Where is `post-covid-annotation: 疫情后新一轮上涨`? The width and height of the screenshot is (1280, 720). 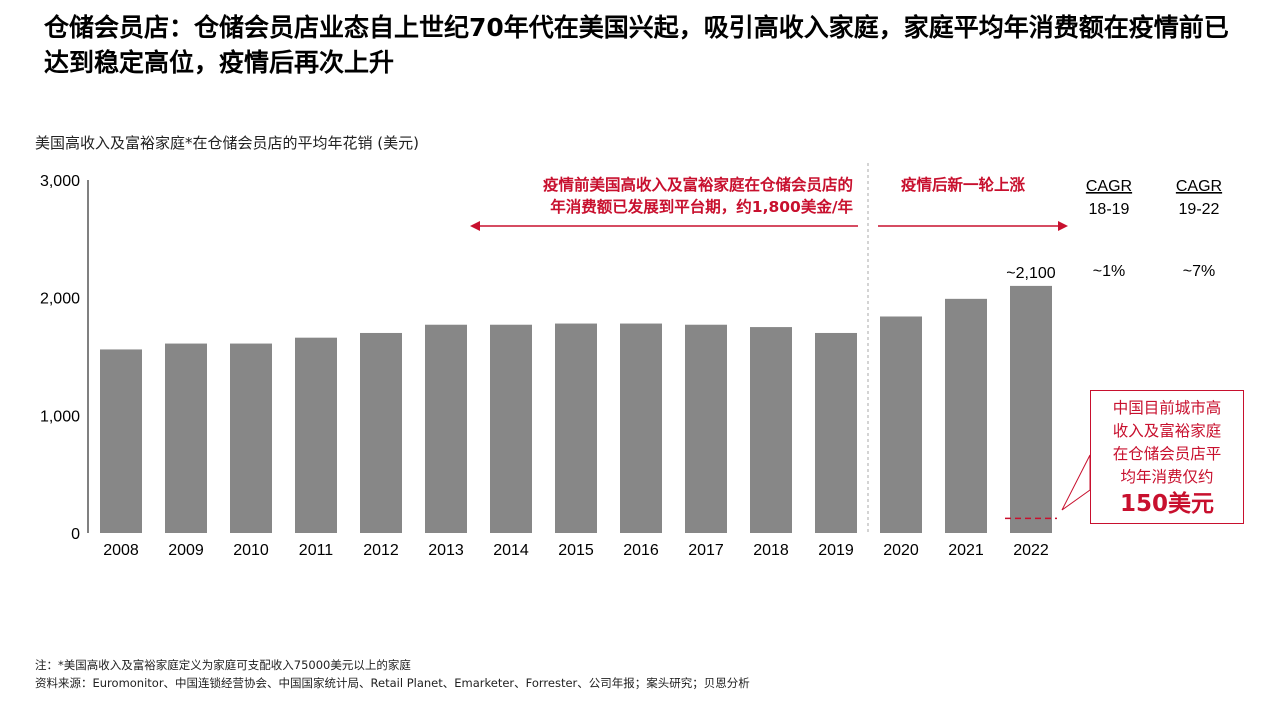
post-covid-annotation: 疫情后新一轮上涨 is located at coordinates (963, 184).